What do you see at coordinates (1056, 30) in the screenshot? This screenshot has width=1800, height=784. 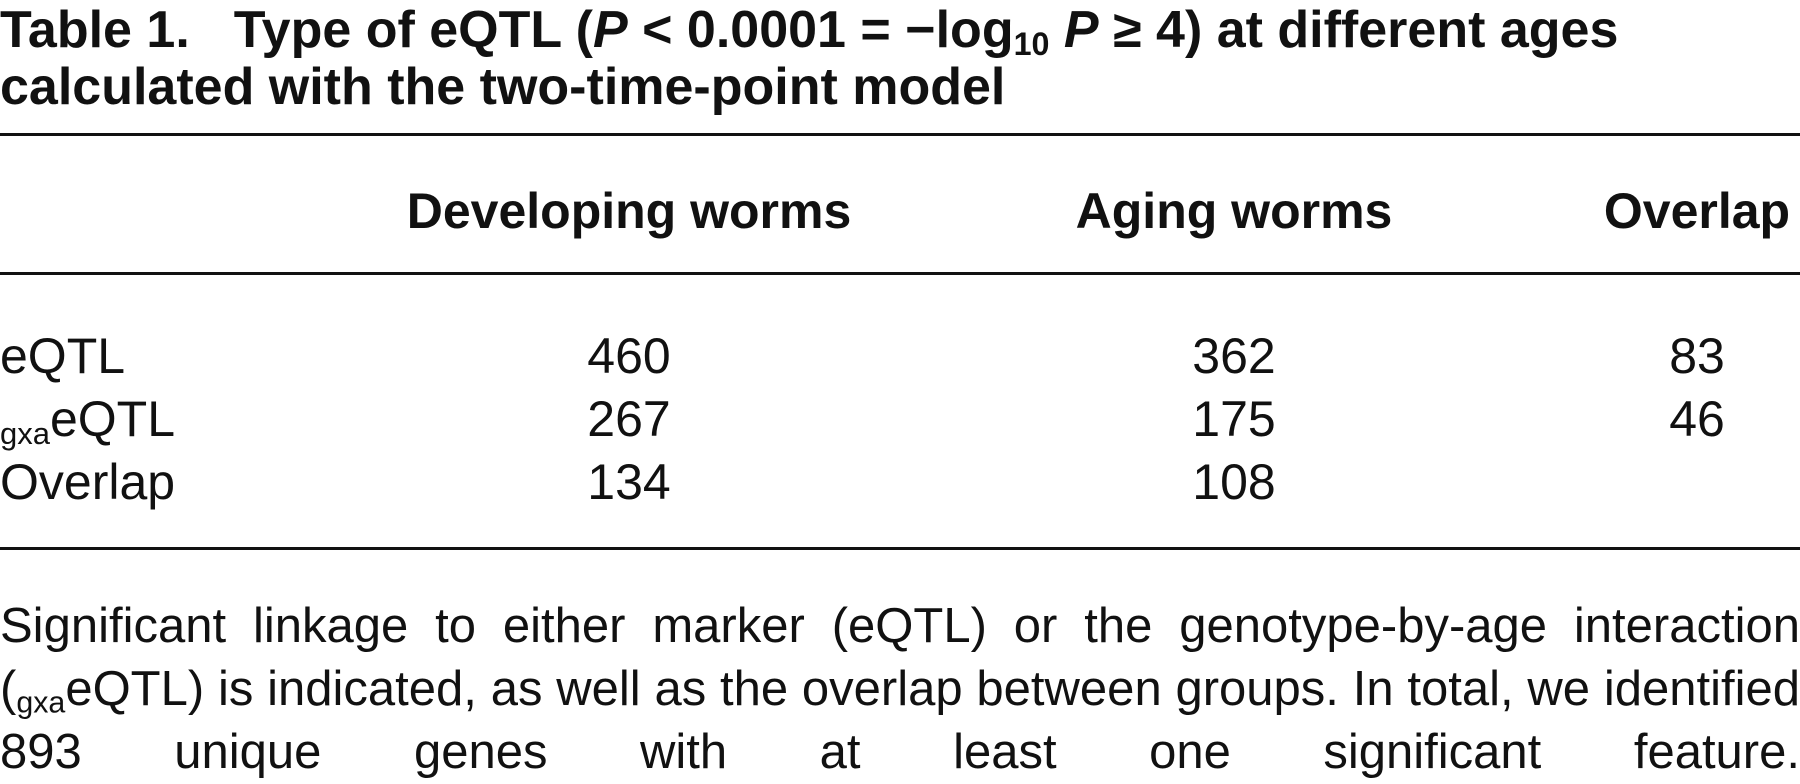 I see `title-text` at bounding box center [1056, 30].